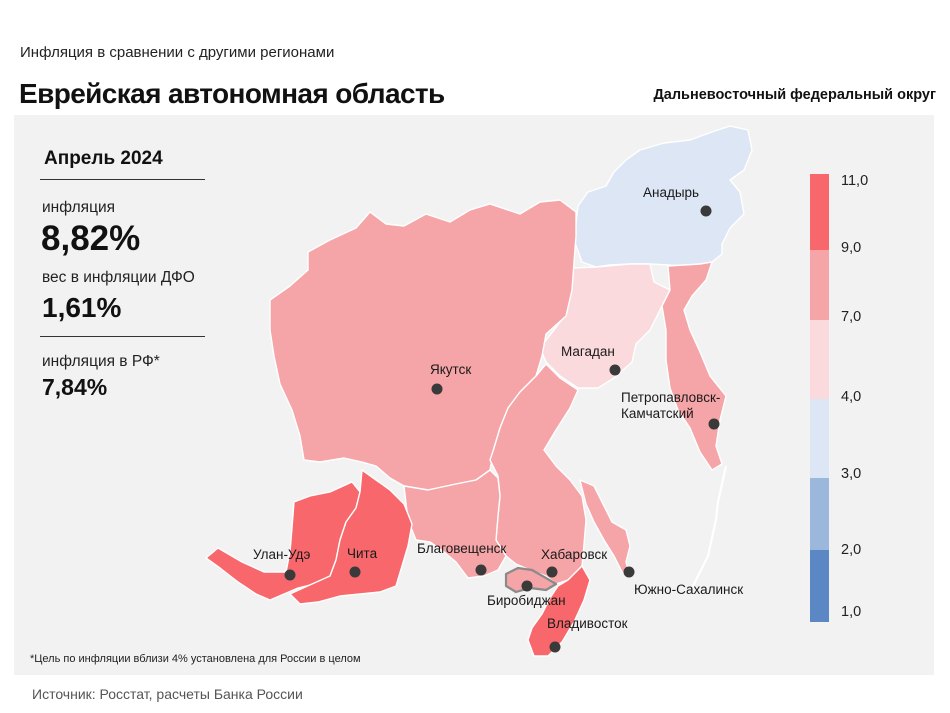  I want to click on city-label-ulan-ude: Улан-Удэ, so click(282, 554).